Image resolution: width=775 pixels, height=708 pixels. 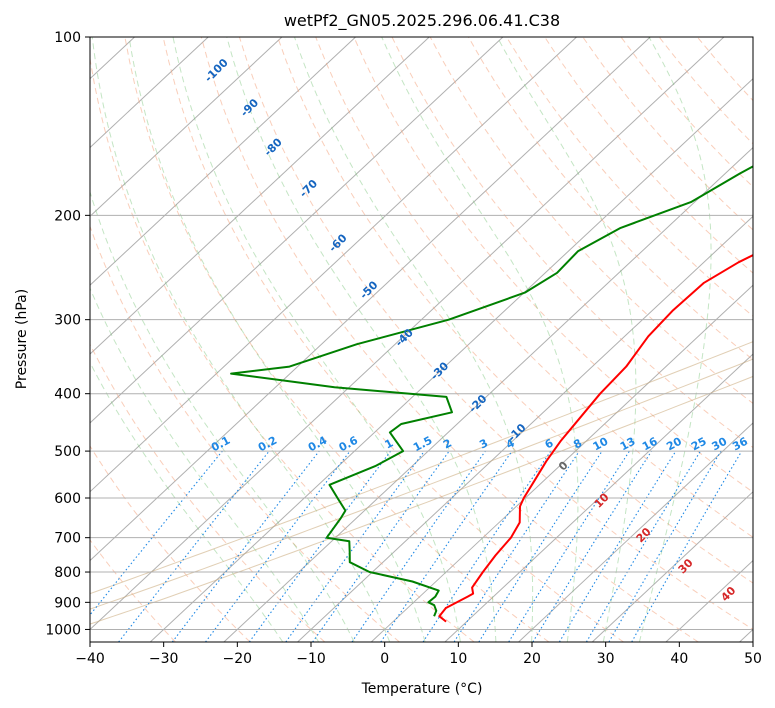 What do you see at coordinates (67, 321) in the screenshot?
I see `y-tick-label: 300` at bounding box center [67, 321].